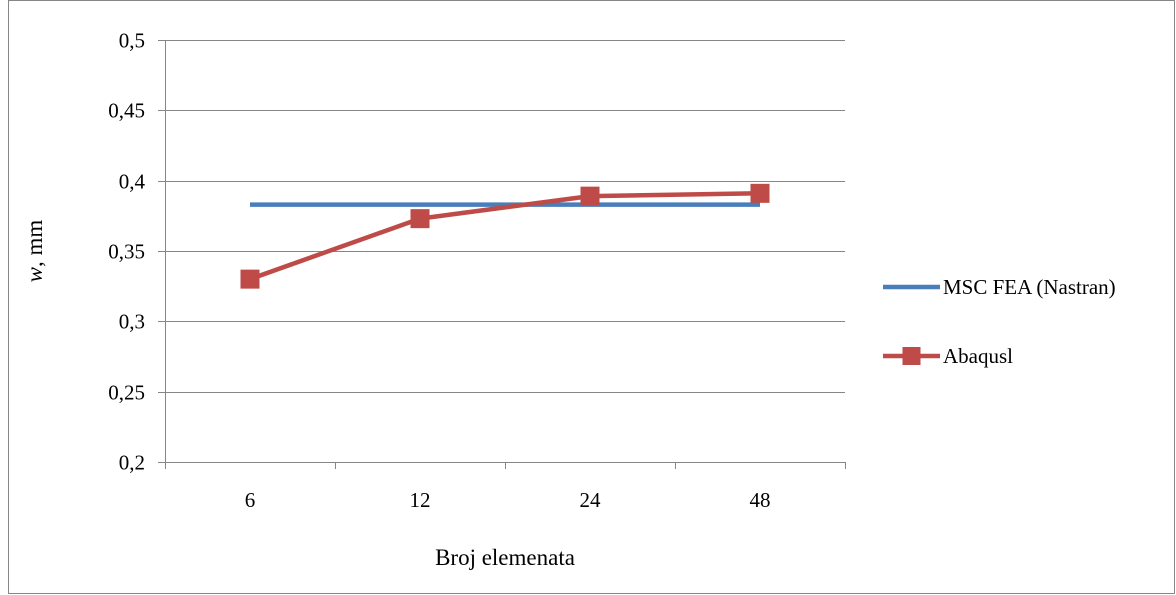 This screenshot has height=595, width=1176. Describe the element at coordinates (132, 182) in the screenshot. I see `y-tick-label: 0,4` at that location.